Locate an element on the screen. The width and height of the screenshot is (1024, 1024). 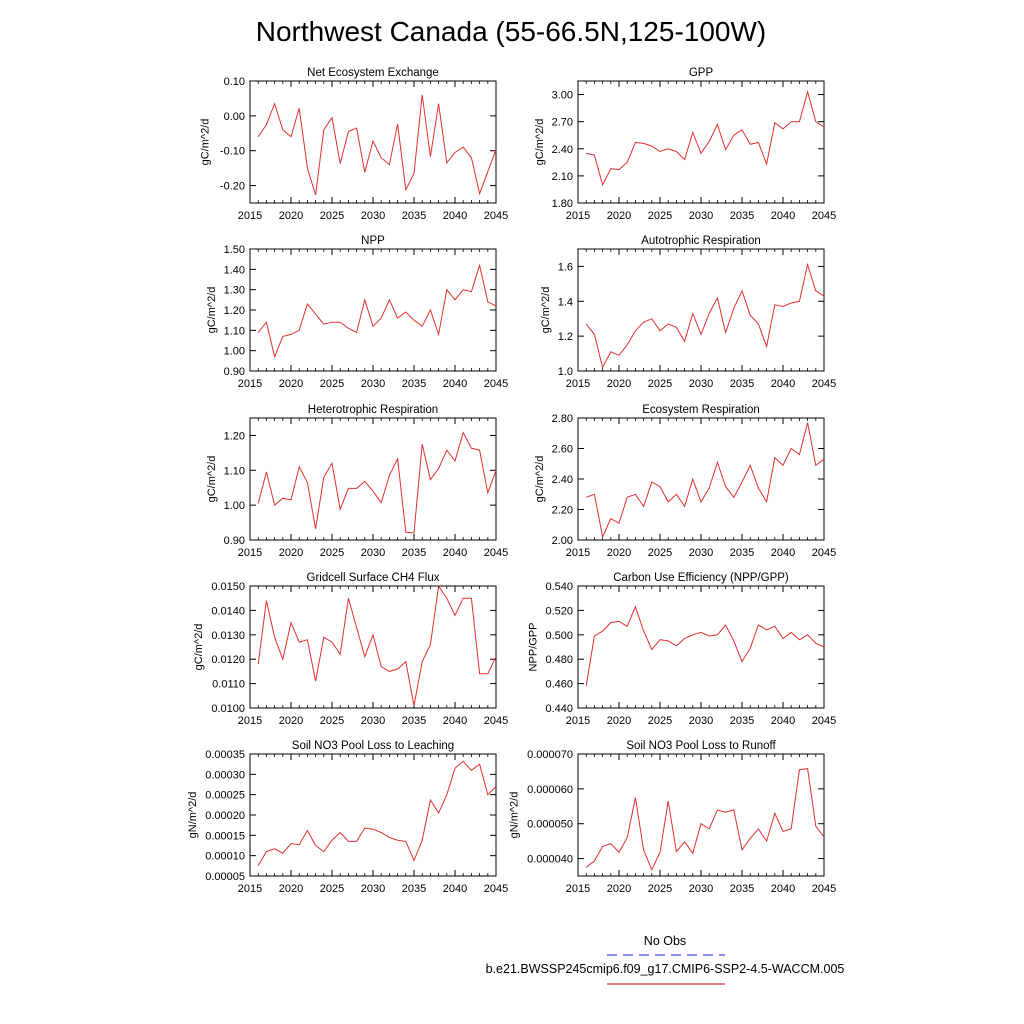
y-tick-label: 0.00035 is located at coordinates (225, 755).